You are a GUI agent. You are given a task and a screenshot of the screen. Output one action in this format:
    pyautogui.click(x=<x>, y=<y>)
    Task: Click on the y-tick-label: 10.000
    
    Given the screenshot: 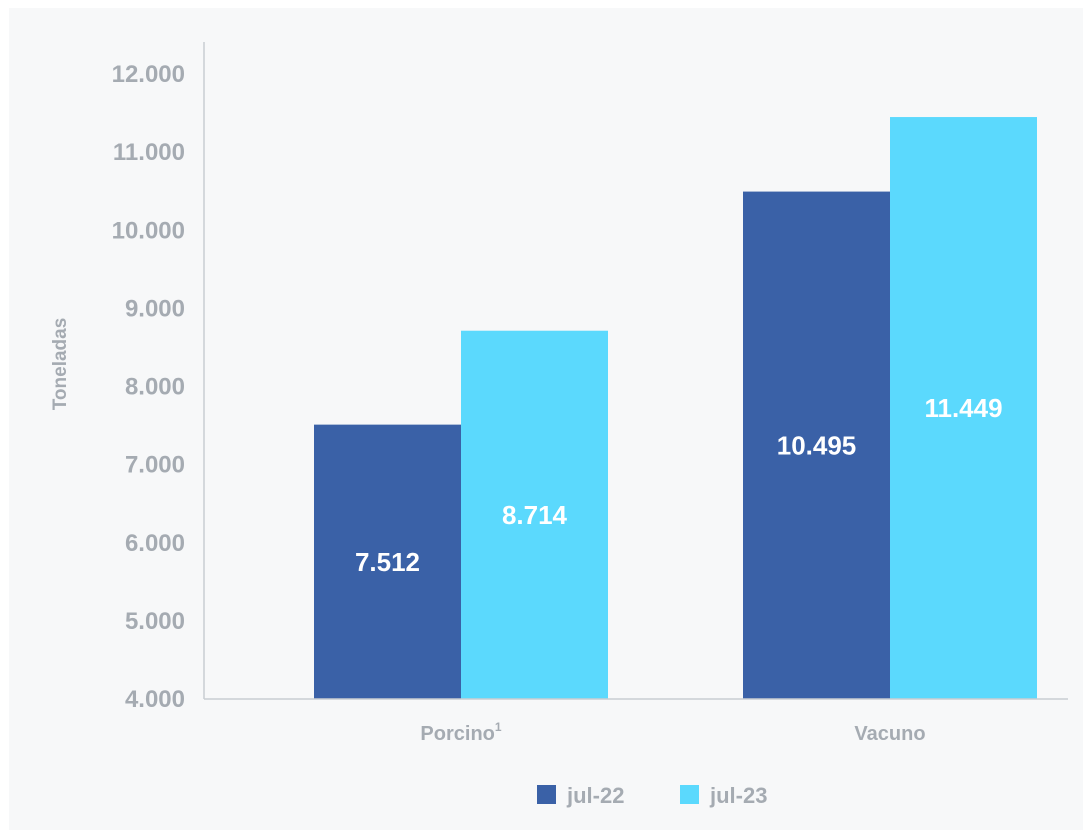 What is the action you would take?
    pyautogui.click(x=148, y=230)
    